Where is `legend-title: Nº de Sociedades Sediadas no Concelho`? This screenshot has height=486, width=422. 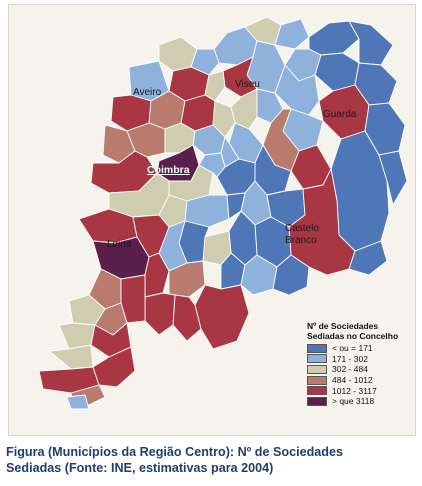 legend-title: Nº de Sociedades Sediadas no Concelho is located at coordinates (363, 331).